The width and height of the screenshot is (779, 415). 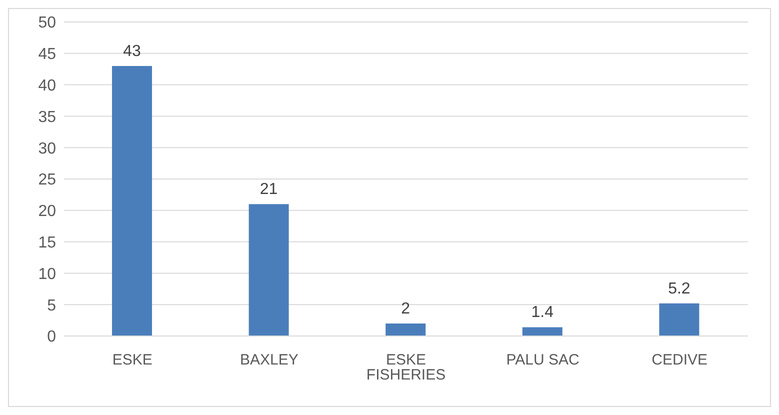 What do you see at coordinates (680, 360) in the screenshot?
I see `x-tick-label: CEDIVE` at bounding box center [680, 360].